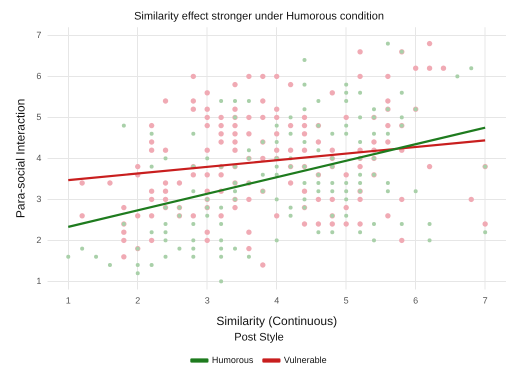  I want to click on legend-title: Post Style, so click(259, 337).